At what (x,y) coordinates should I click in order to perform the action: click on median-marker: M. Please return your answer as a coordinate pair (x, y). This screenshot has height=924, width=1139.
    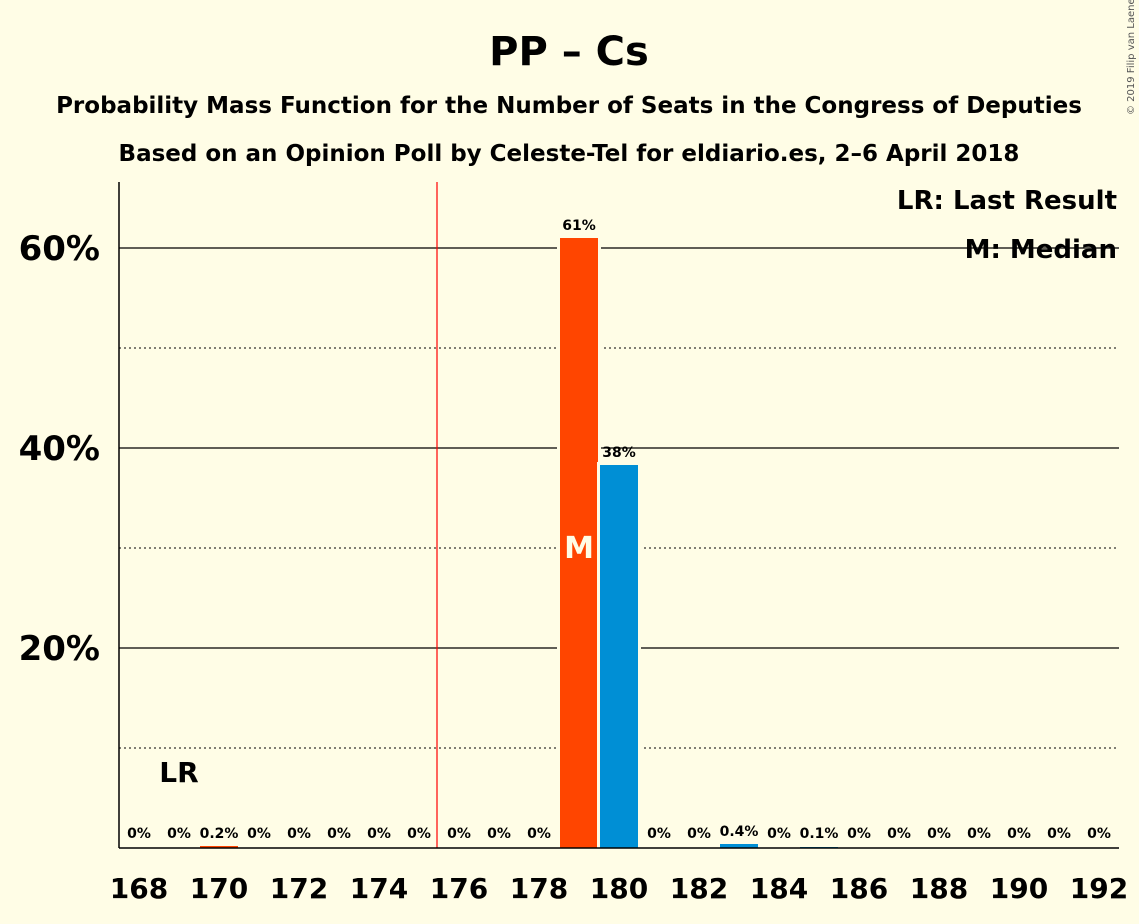
    Looking at the image, I should click on (579, 548).